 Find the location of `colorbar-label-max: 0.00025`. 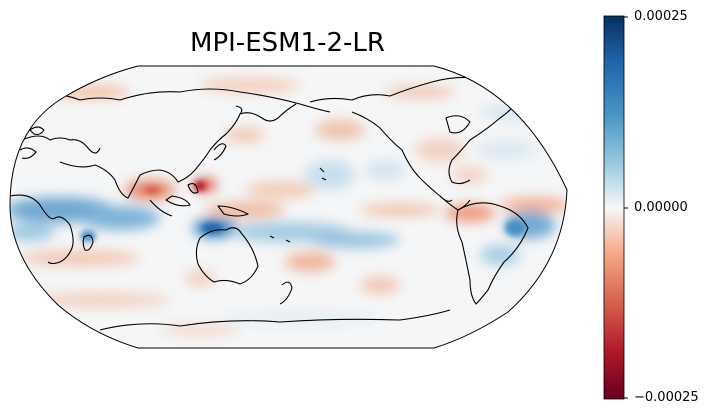

colorbar-label-max: 0.00025 is located at coordinates (661, 17).